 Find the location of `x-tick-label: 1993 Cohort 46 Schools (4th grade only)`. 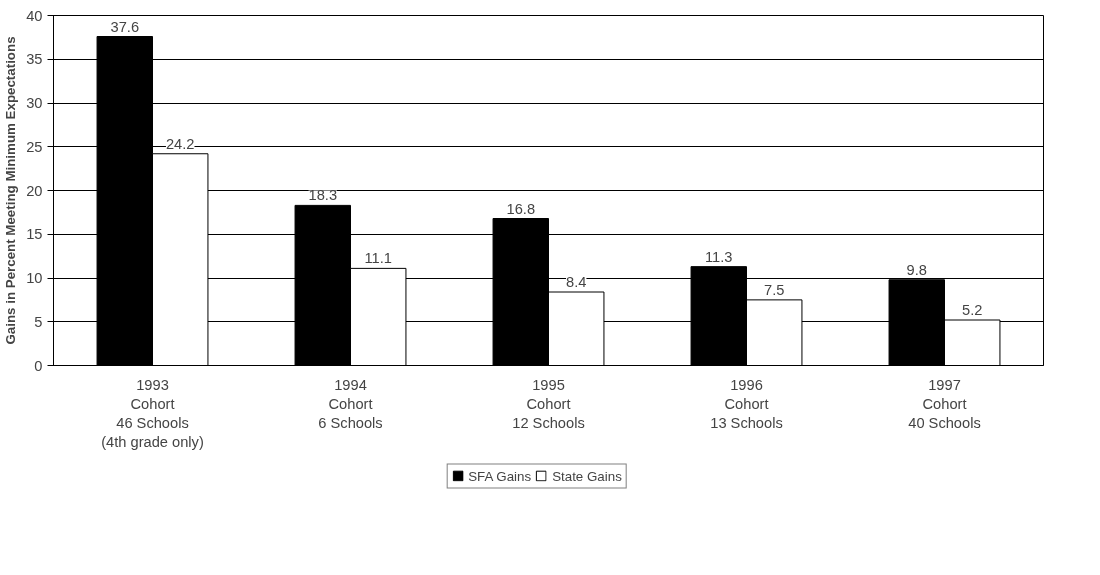

x-tick-label: 1993 Cohort 46 Schools (4th grade only) is located at coordinates (152, 413).